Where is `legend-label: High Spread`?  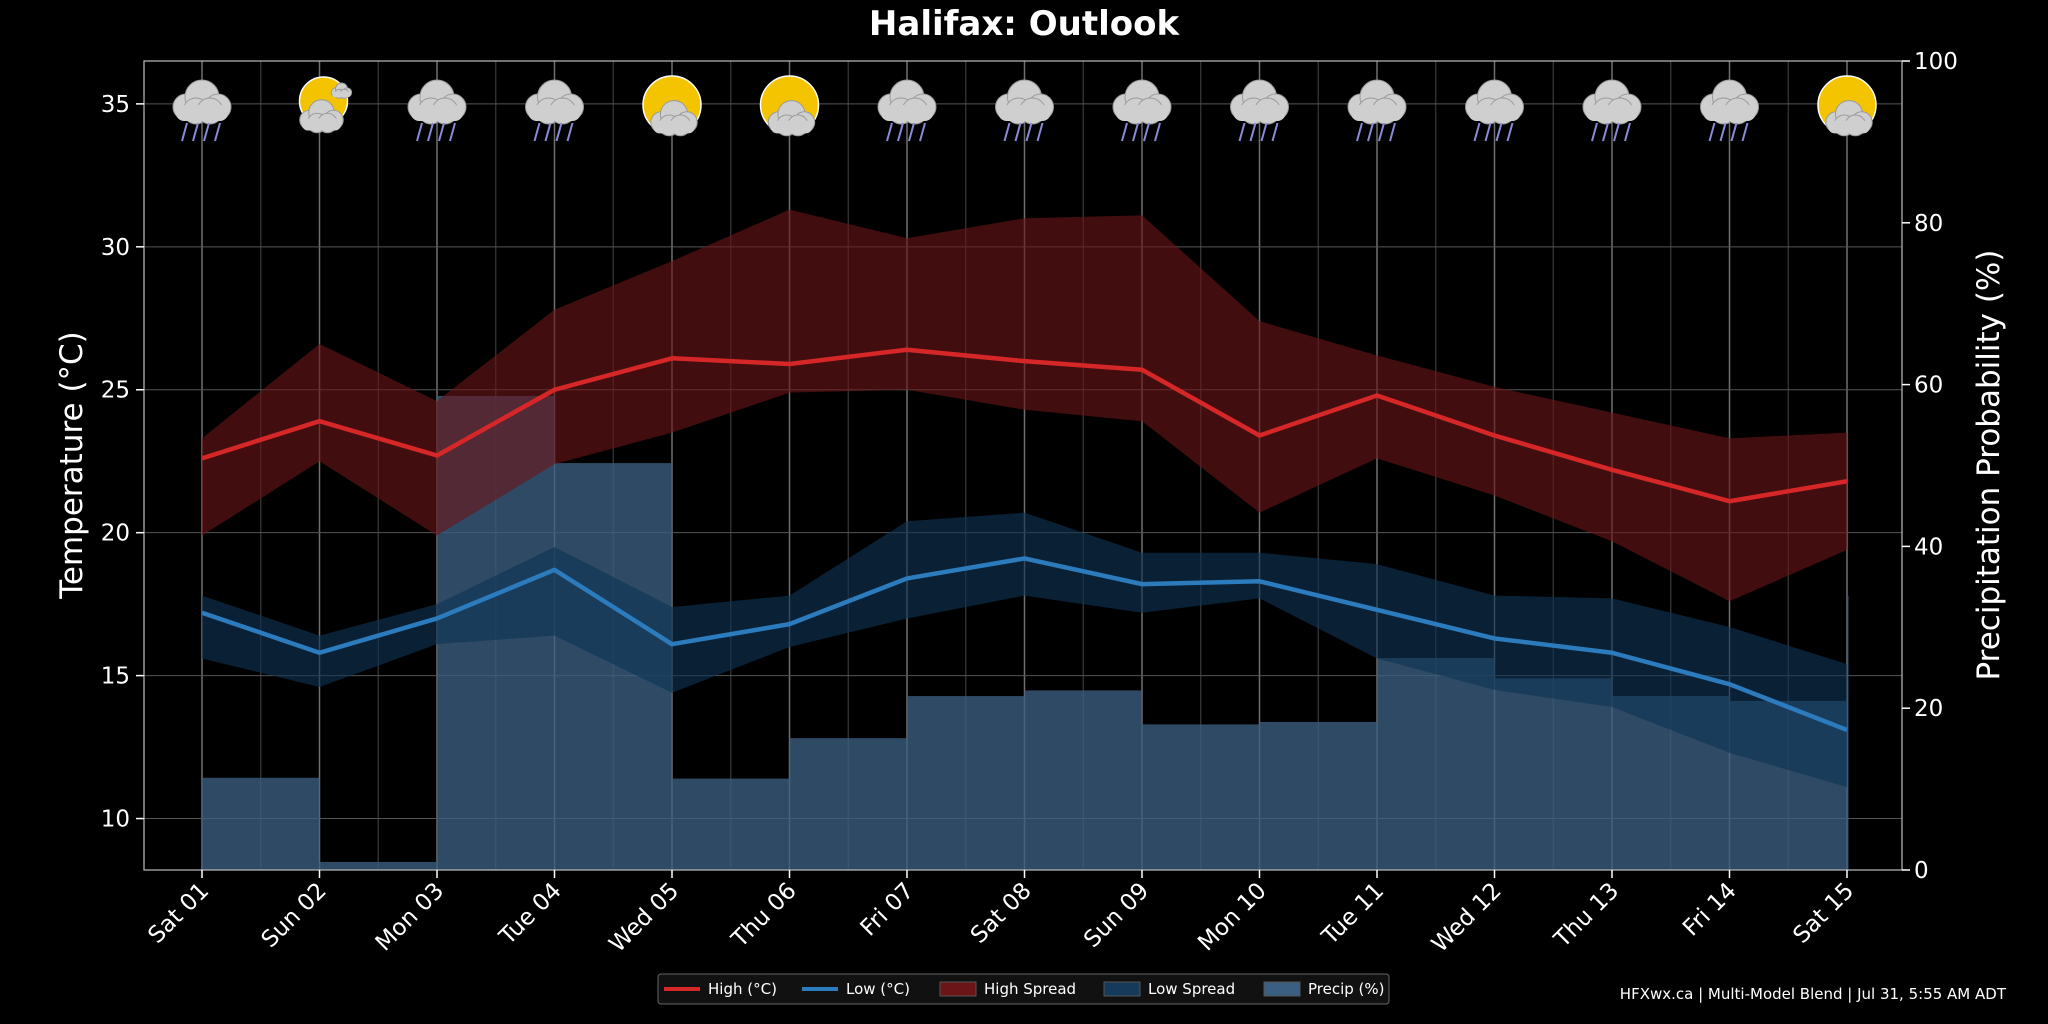 legend-label: High Spread is located at coordinates (1030, 989).